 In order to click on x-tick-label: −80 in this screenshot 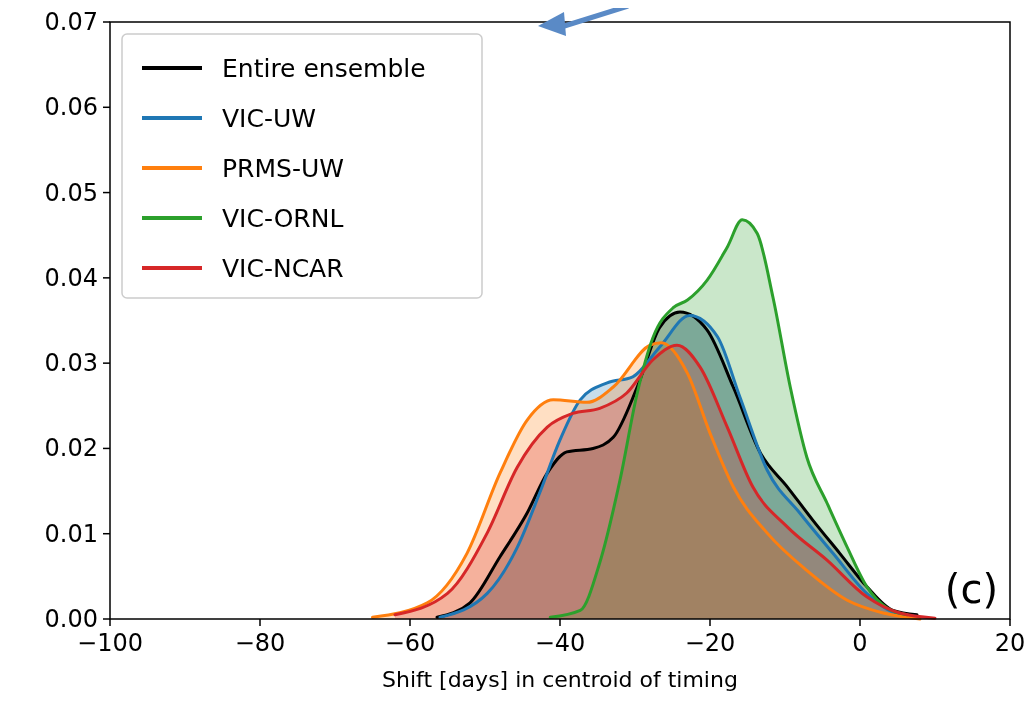, I will do `click(260, 643)`.